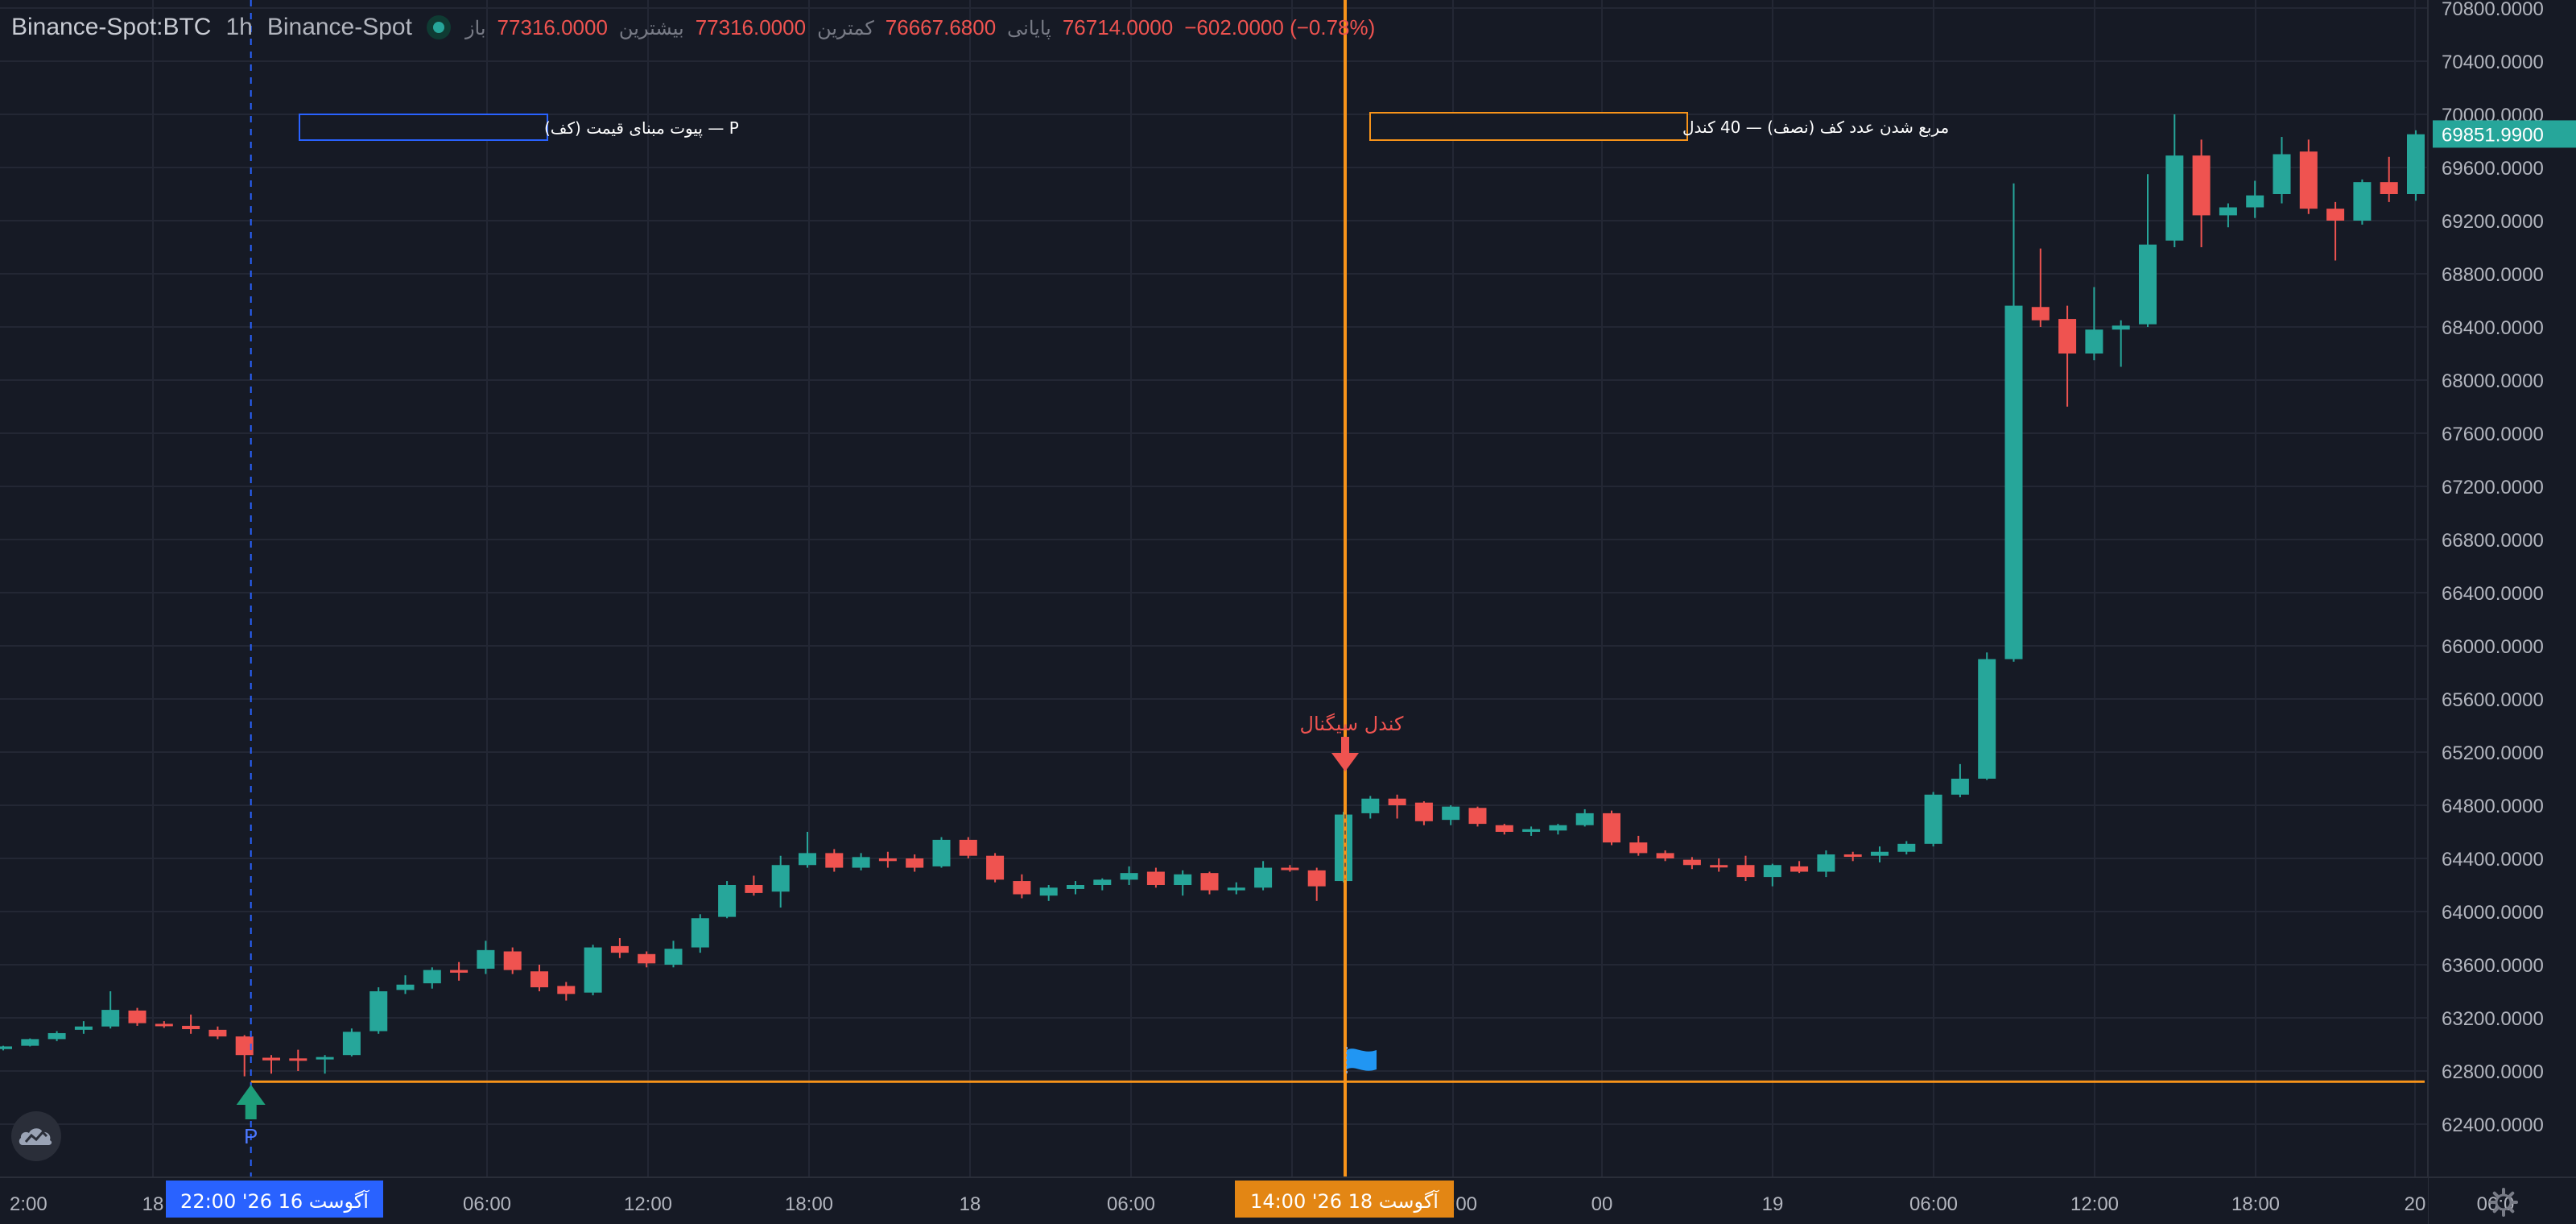 Image resolution: width=2576 pixels, height=1224 pixels. I want to click on price-tick-label: 69600.0000, so click(2493, 169).